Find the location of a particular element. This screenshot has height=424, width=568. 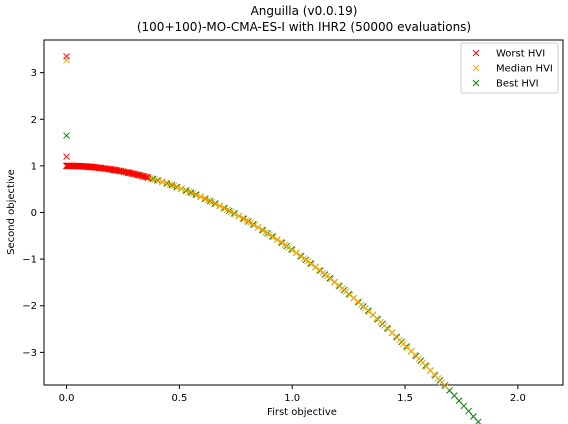

y-tick-label: 3 is located at coordinates (34, 73).